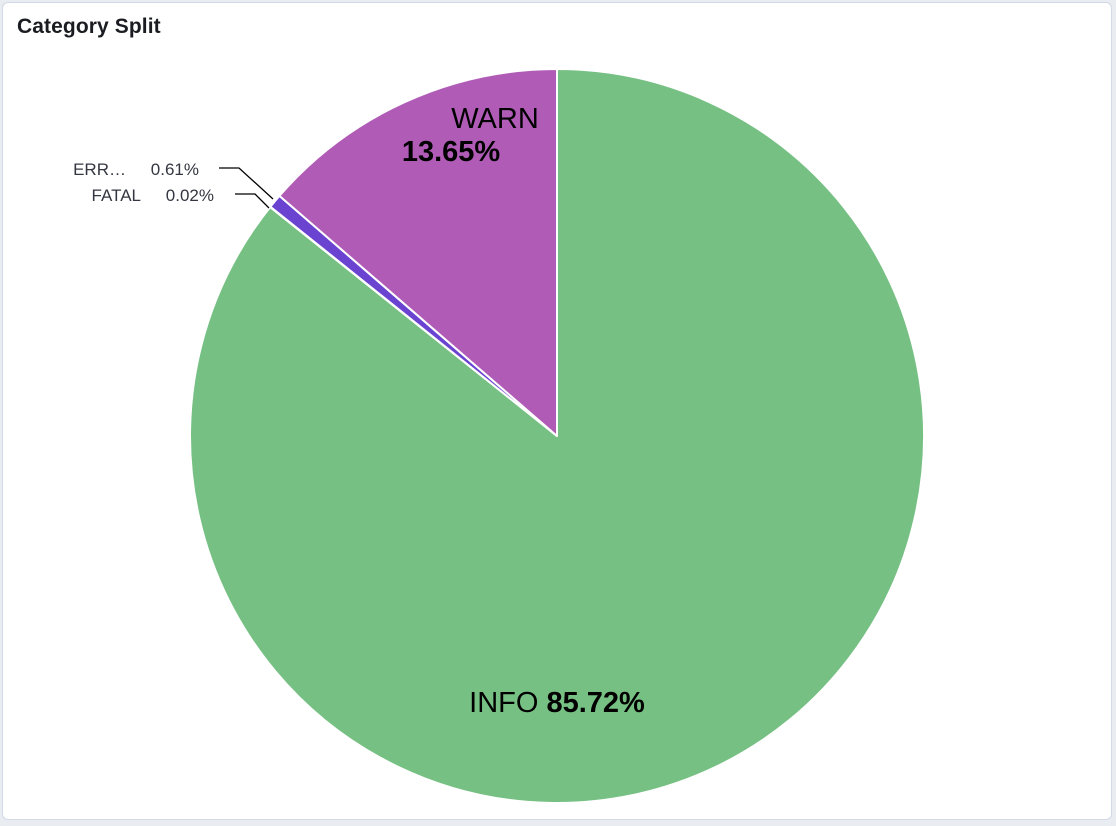 This screenshot has height=826, width=1116. Describe the element at coordinates (190, 195) in the screenshot. I see `fatal-slice-value: 0.02%` at that location.